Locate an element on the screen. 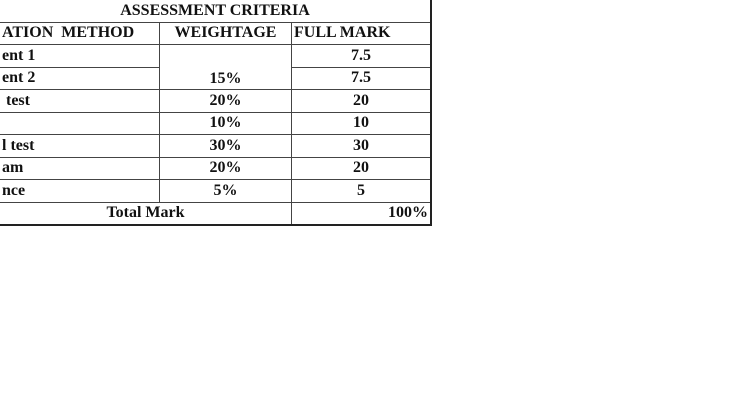 This screenshot has width=740, height=416. method-cell: ent 1 is located at coordinates (80, 56).